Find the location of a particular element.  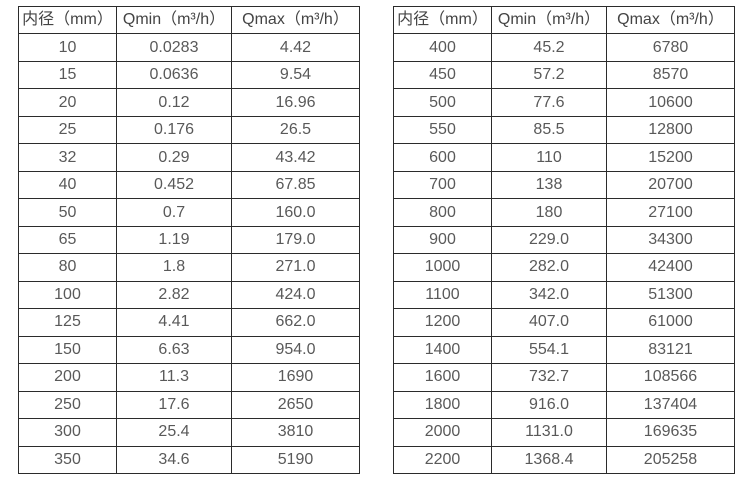

cell: 282.0 is located at coordinates (549, 267).